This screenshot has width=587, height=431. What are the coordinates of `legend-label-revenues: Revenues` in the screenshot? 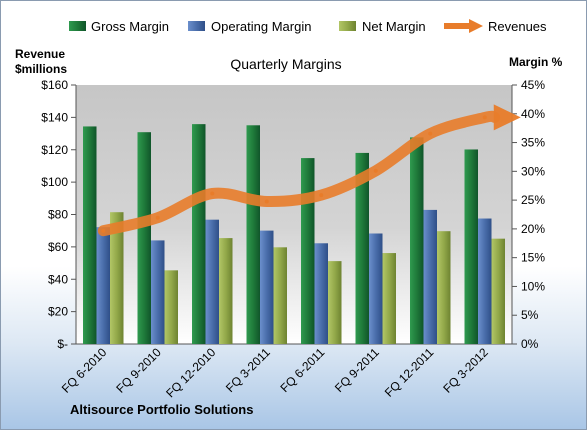 It's located at (517, 26).